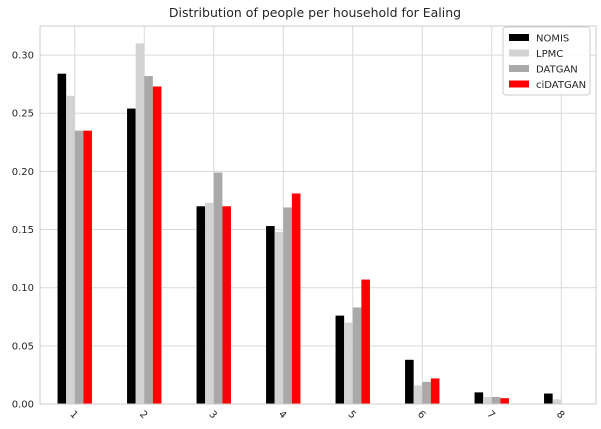 The height and width of the screenshot is (429, 601). I want to click on x-tick-label: 2, so click(143, 415).